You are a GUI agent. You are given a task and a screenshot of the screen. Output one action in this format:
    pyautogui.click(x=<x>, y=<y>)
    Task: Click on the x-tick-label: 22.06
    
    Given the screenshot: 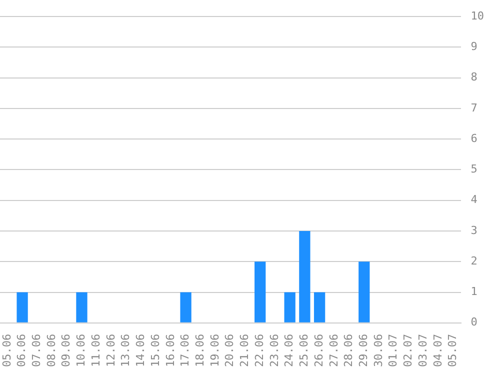 What is the action you would take?
    pyautogui.click(x=259, y=351)
    